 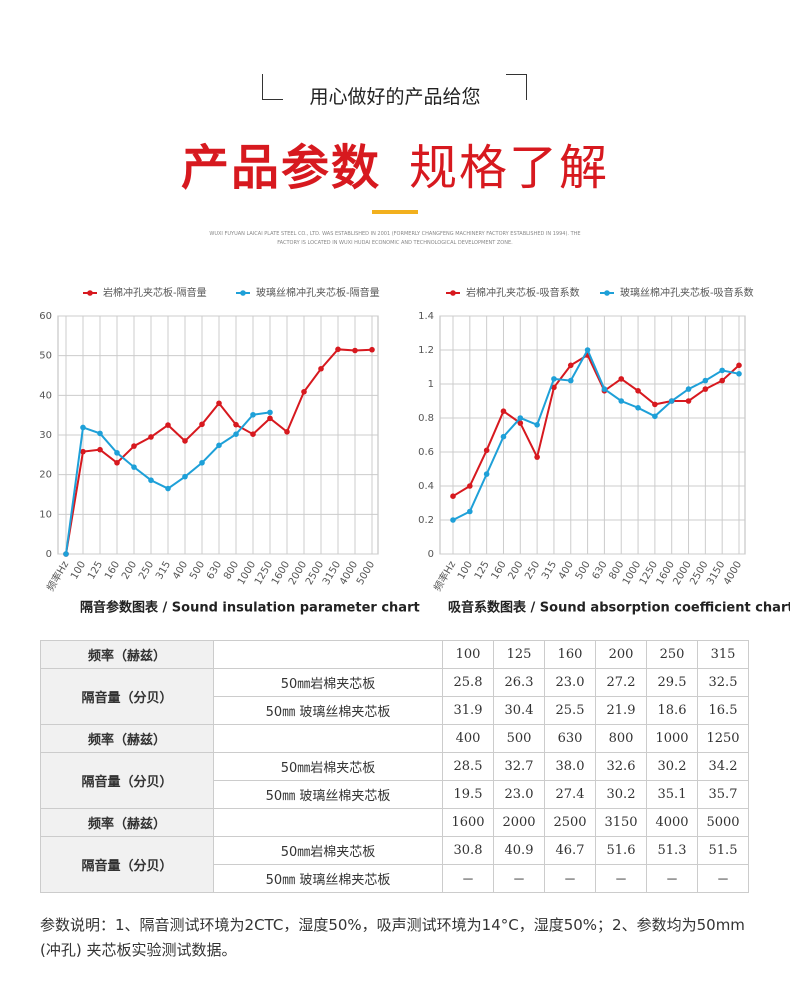 What do you see at coordinates (394, 738) in the screenshot?
I see `freq-row: 频率（赫兹） 400 500 630 800 1000 1250` at bounding box center [394, 738].